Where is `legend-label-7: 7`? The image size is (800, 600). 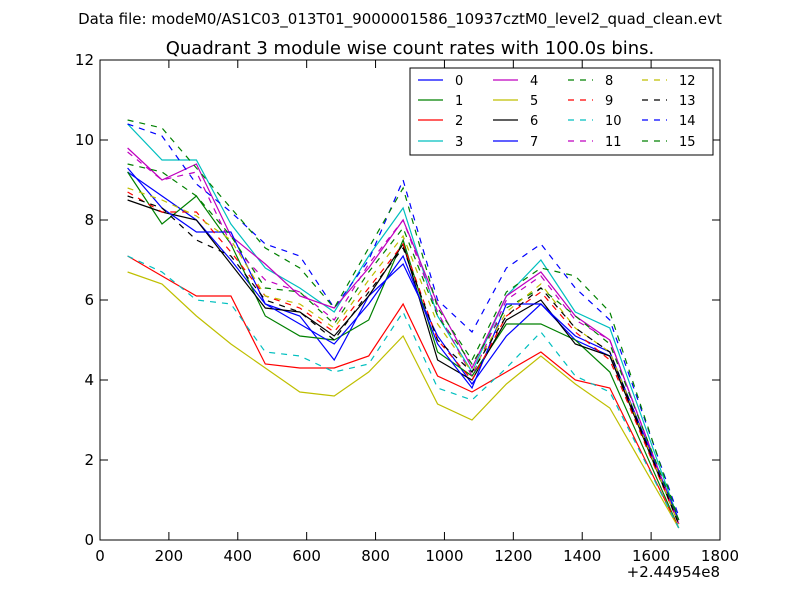
legend-label-7: 7 is located at coordinates (534, 142).